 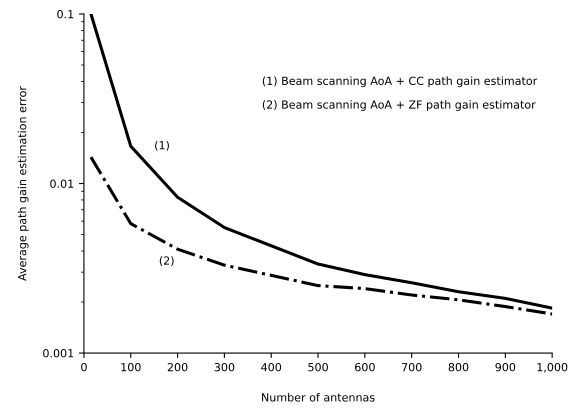 What do you see at coordinates (167, 261) in the screenshot?
I see `annotation: (2)` at bounding box center [167, 261].